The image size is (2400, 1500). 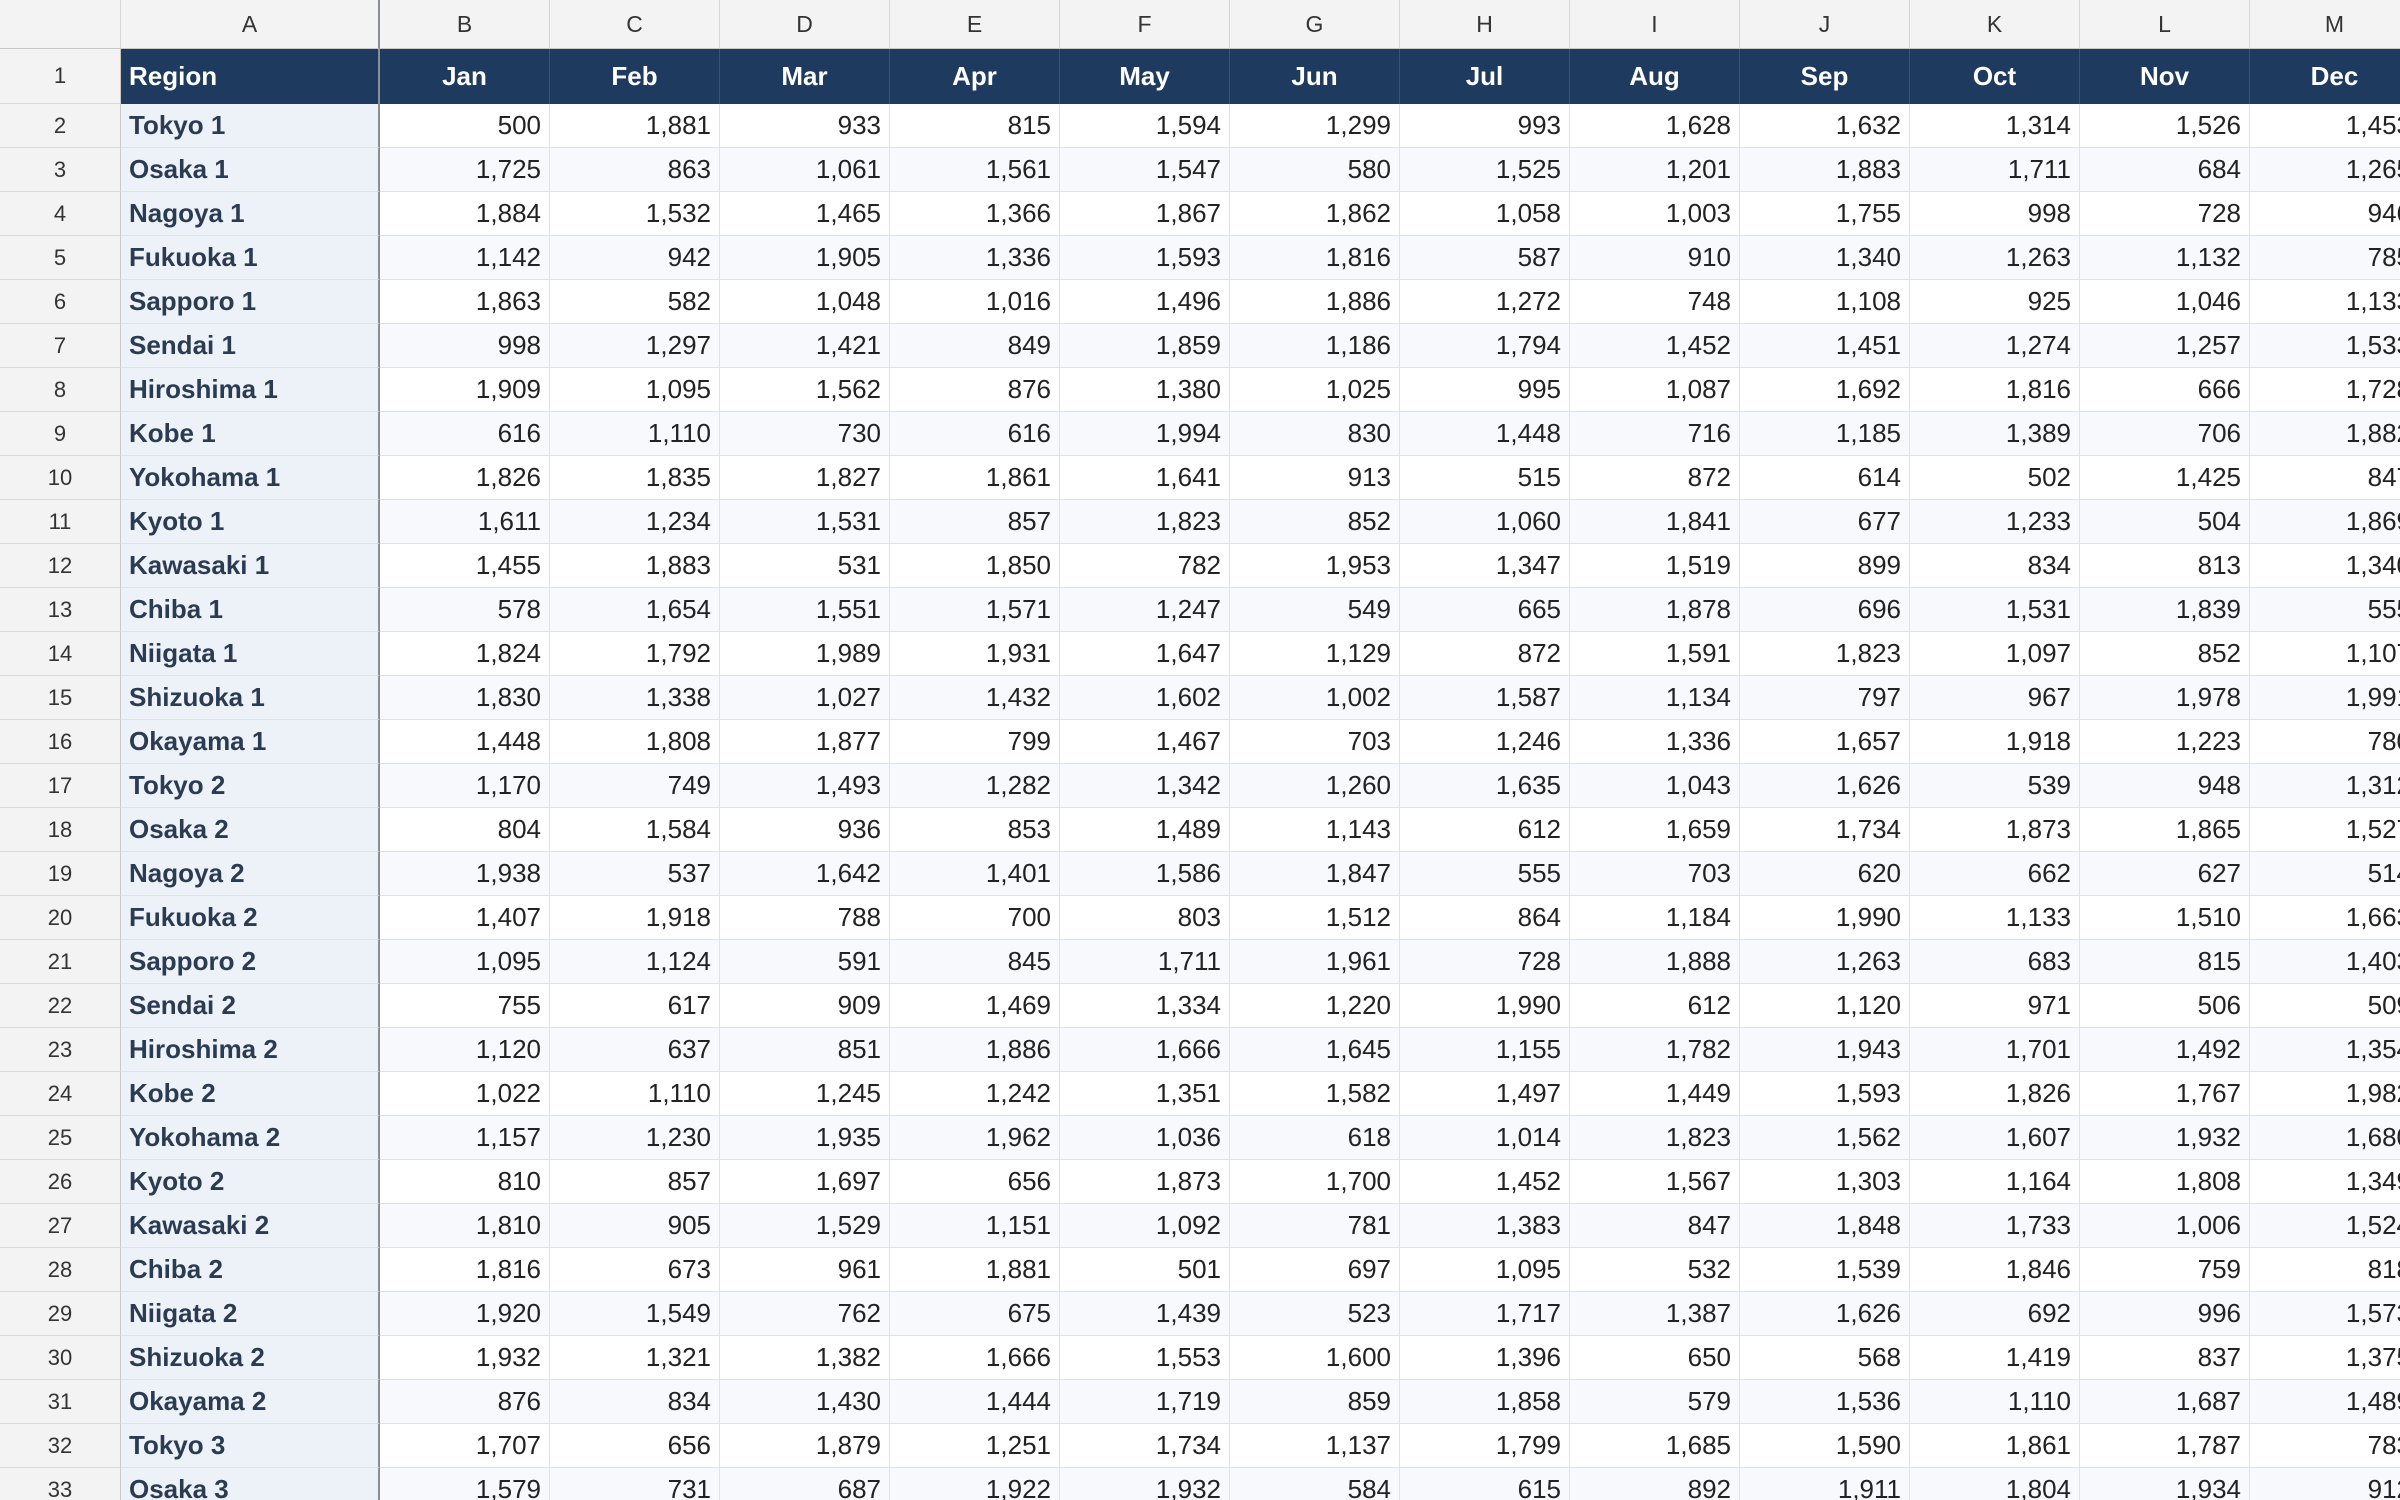 I want to click on value-cell: 618, so click(x=1315, y=1138).